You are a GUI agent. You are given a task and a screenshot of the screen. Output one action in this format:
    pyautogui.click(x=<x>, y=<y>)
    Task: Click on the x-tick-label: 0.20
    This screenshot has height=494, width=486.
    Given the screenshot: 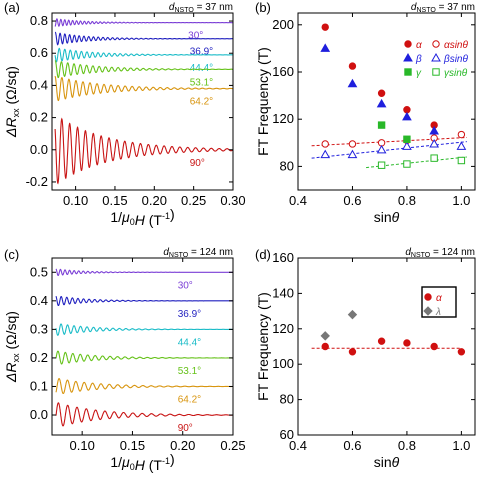 What is the action you would take?
    pyautogui.click(x=154, y=200)
    